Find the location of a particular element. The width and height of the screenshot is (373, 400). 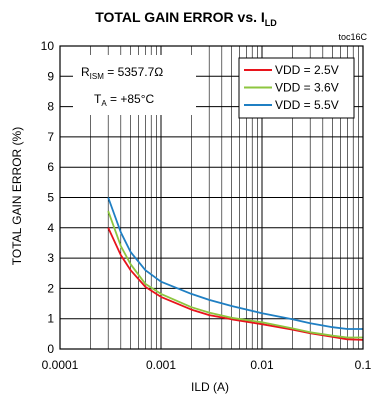

annotation-resistance-sub: ISM is located at coordinates (97, 76).